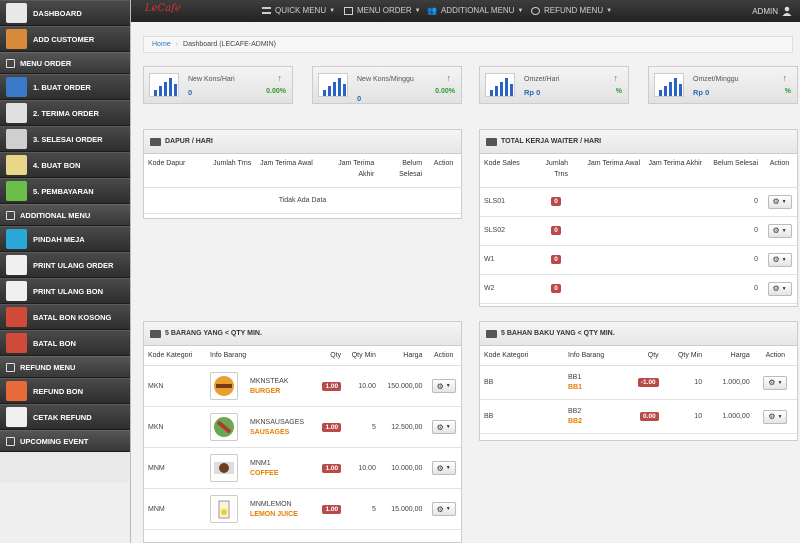 The image size is (800, 543). What do you see at coordinates (65, 317) in the screenshot?
I see `sidebar-item-batal-bon-kosong: BATAL BON KOSONG` at bounding box center [65, 317].